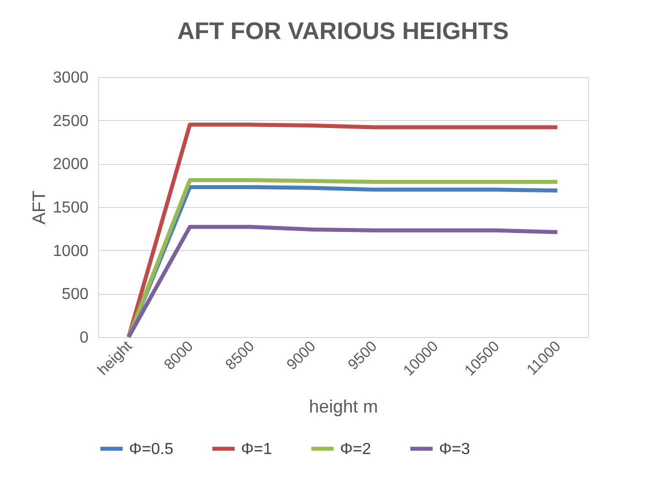 The width and height of the screenshot is (665, 489). What do you see at coordinates (343, 31) in the screenshot?
I see `chart-title: AFT FOR VARIOUS HEIGHTS` at bounding box center [343, 31].